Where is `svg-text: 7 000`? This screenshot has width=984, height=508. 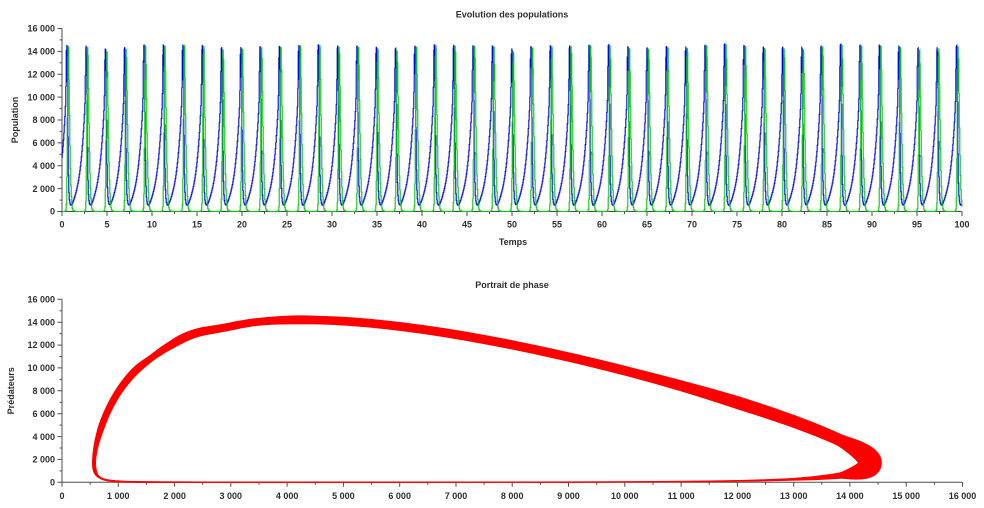
svg-text: 7 000 is located at coordinates (456, 496).